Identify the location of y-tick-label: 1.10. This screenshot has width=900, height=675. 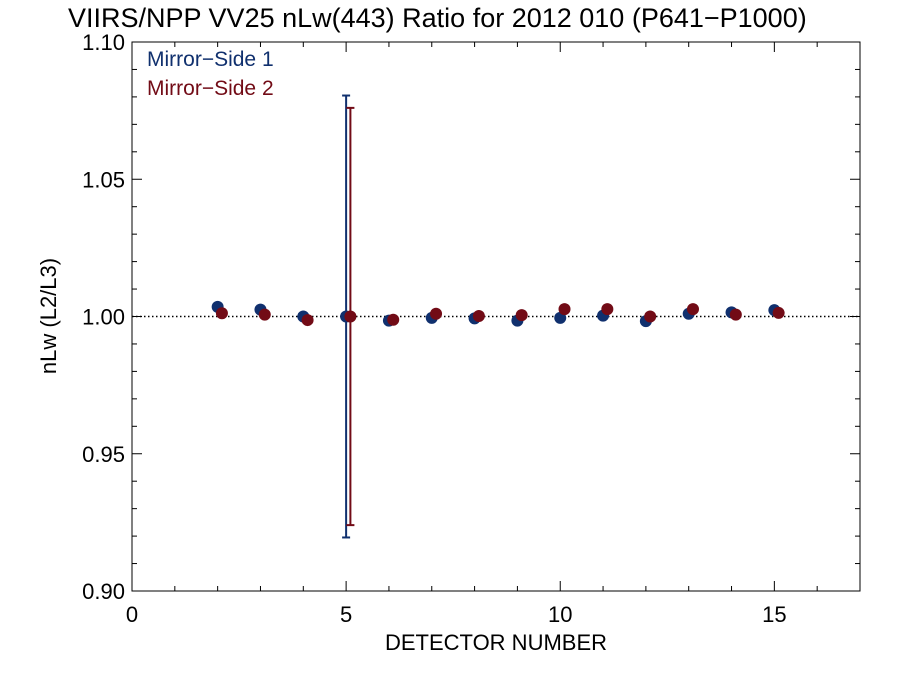
(103, 42).